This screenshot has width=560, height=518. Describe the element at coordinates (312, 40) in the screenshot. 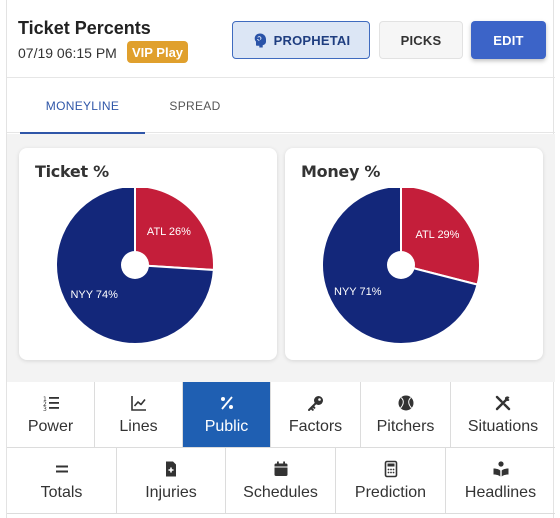

I see `prophetai-label: PROPHETAI` at that location.